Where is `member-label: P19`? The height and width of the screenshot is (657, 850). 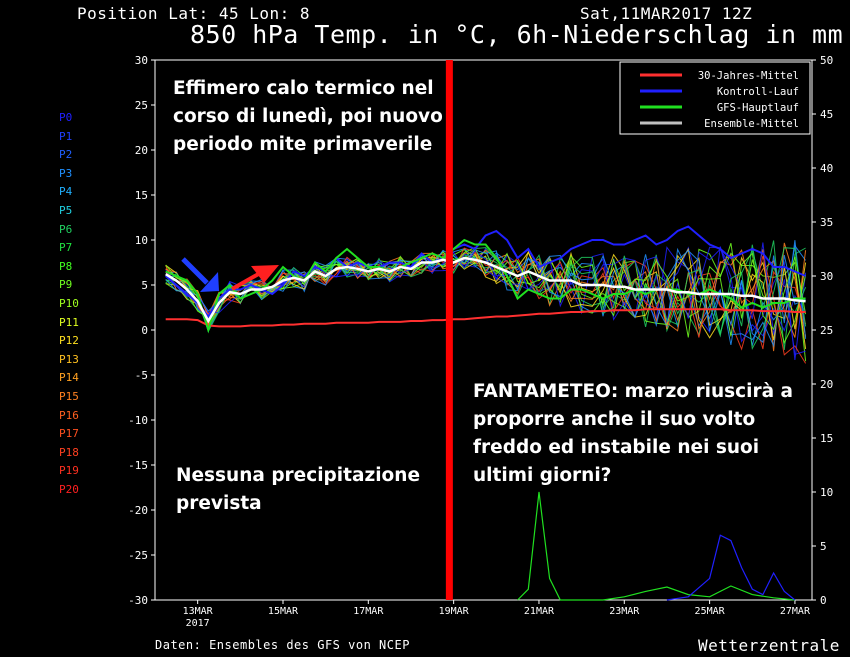
member-label: P19 is located at coordinates (69, 471).